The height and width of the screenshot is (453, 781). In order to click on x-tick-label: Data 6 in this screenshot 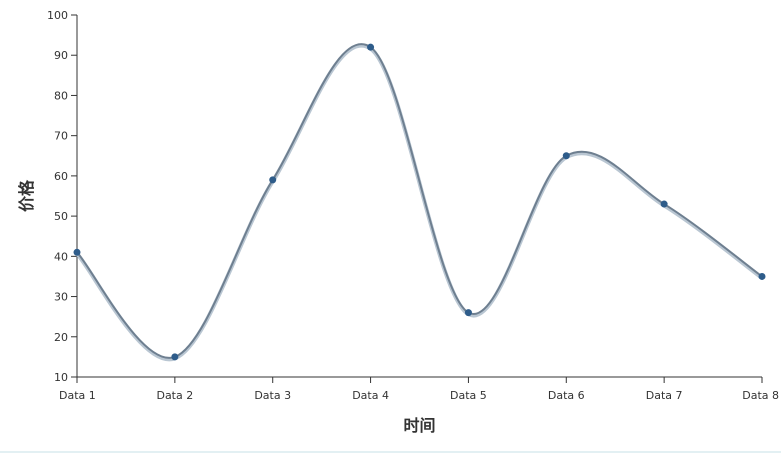, I will do `click(566, 395)`.